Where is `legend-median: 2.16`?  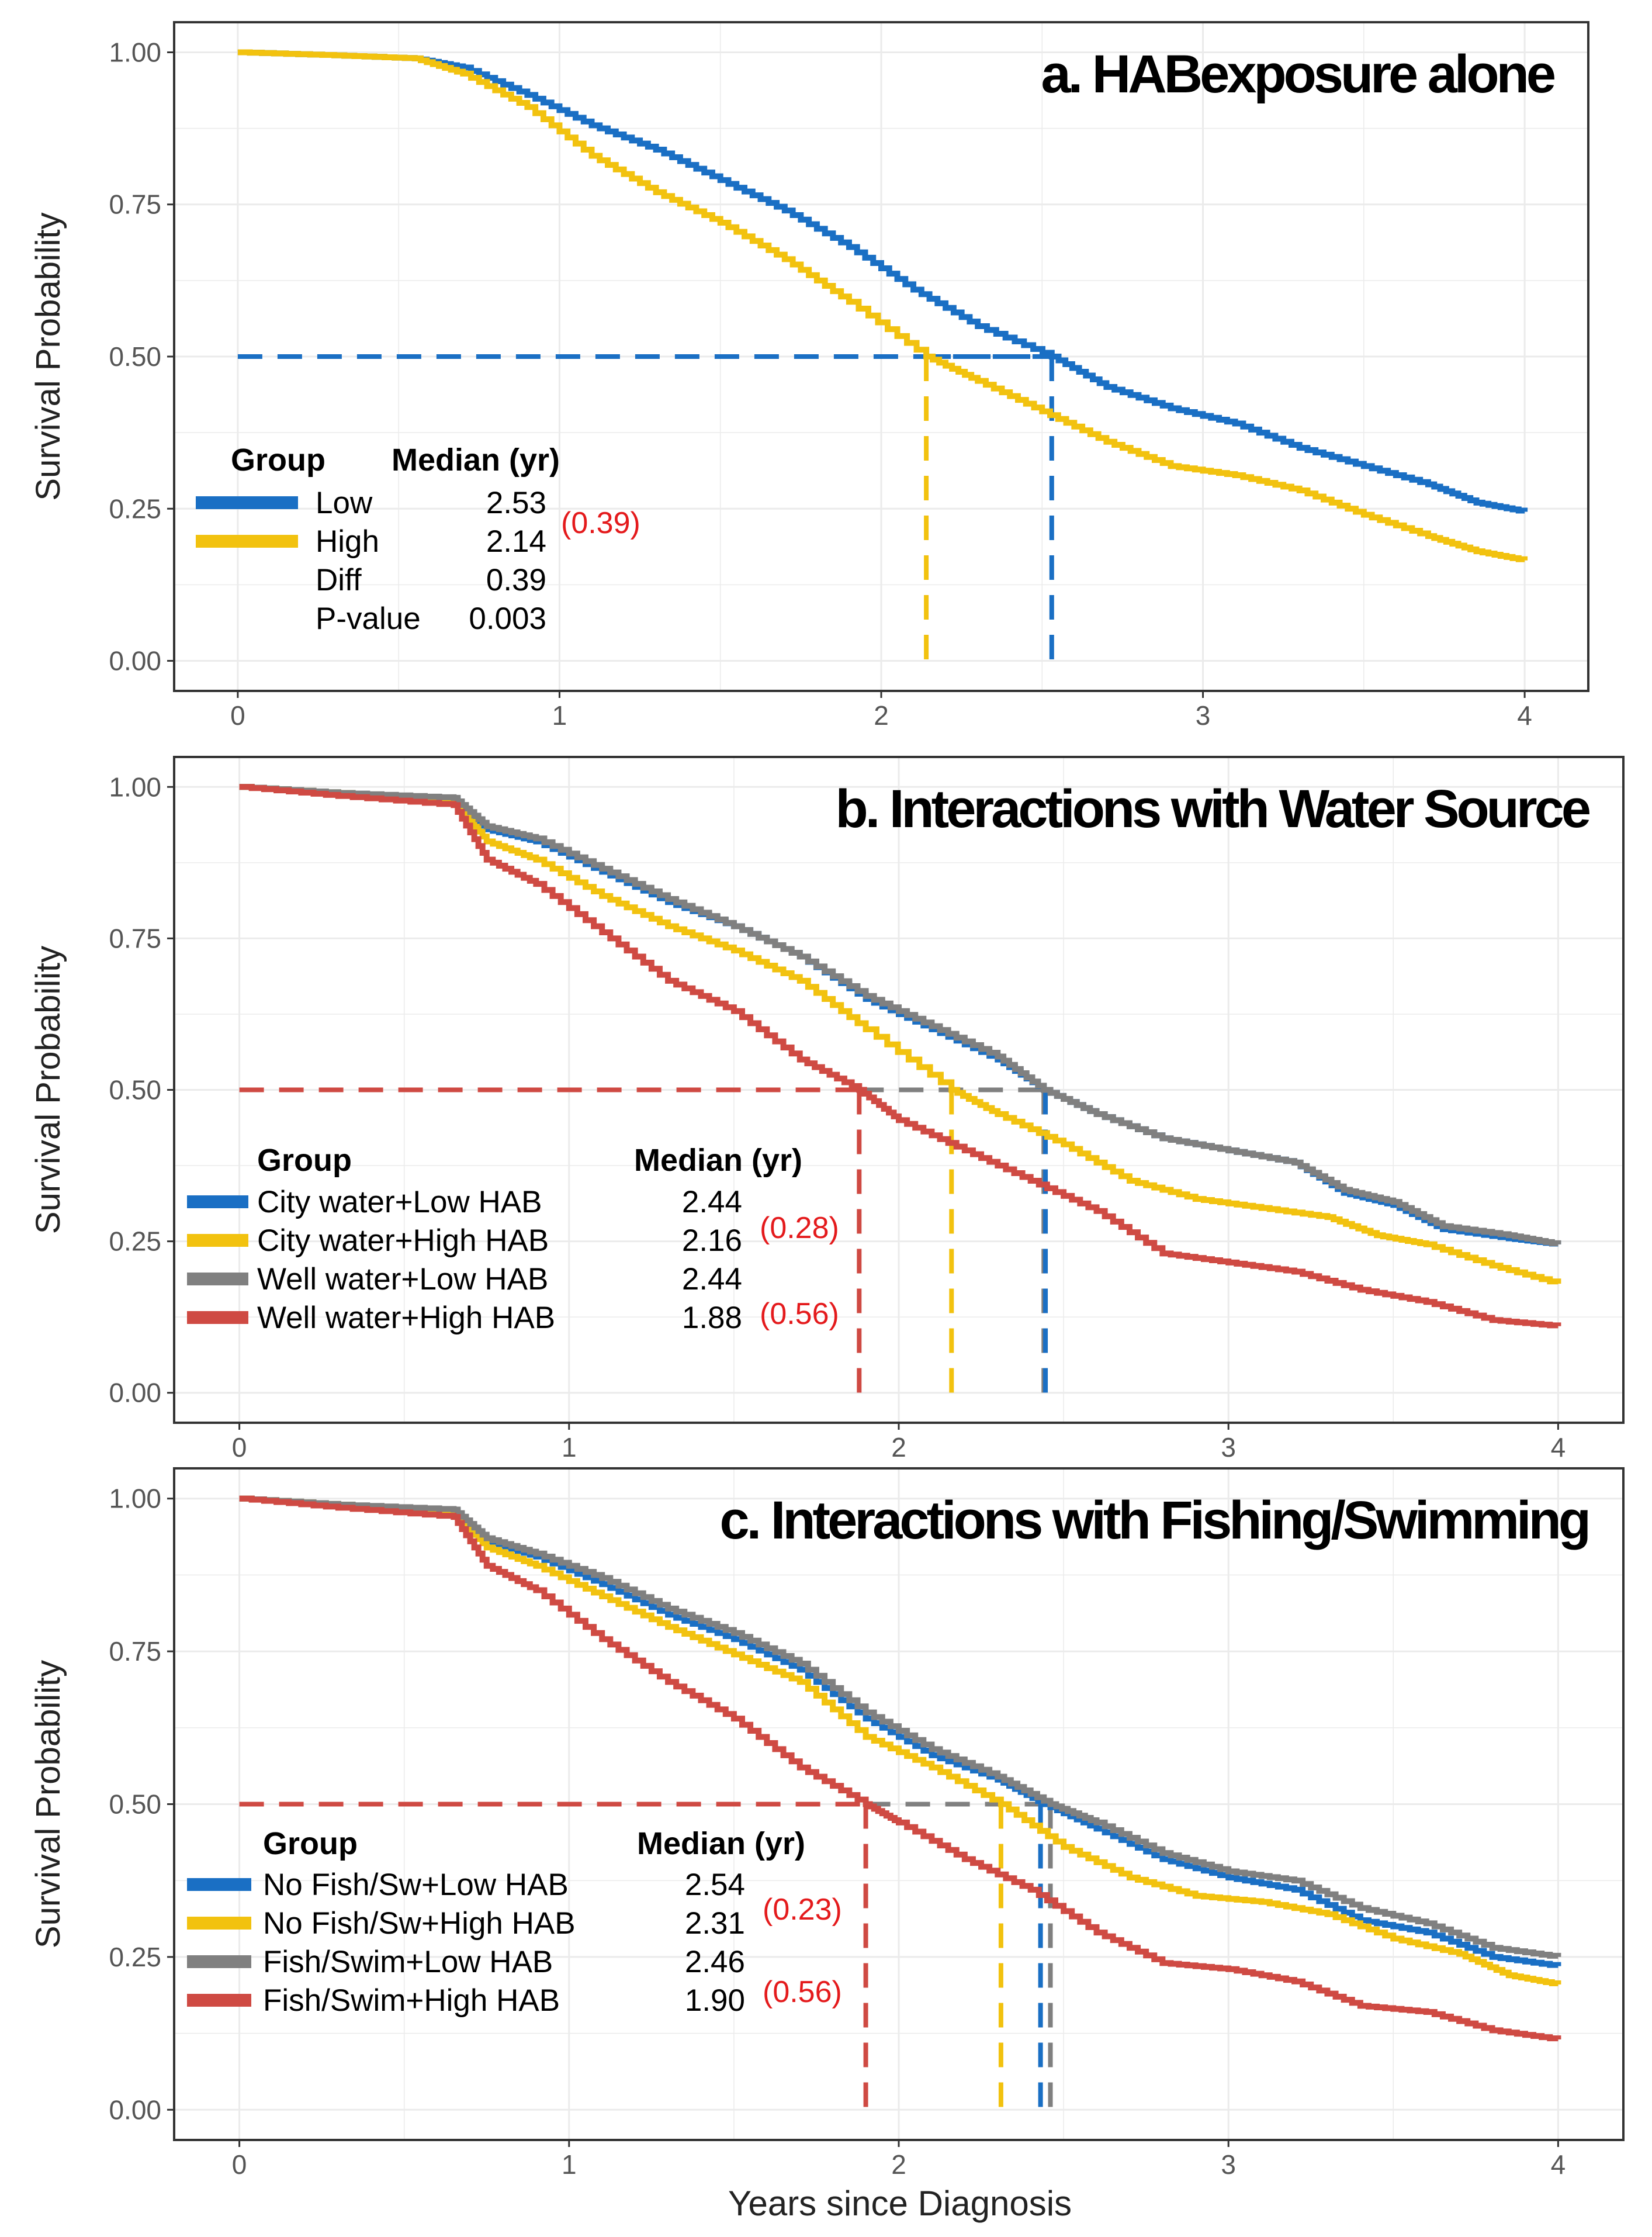
legend-median: 2.16 is located at coordinates (712, 1240).